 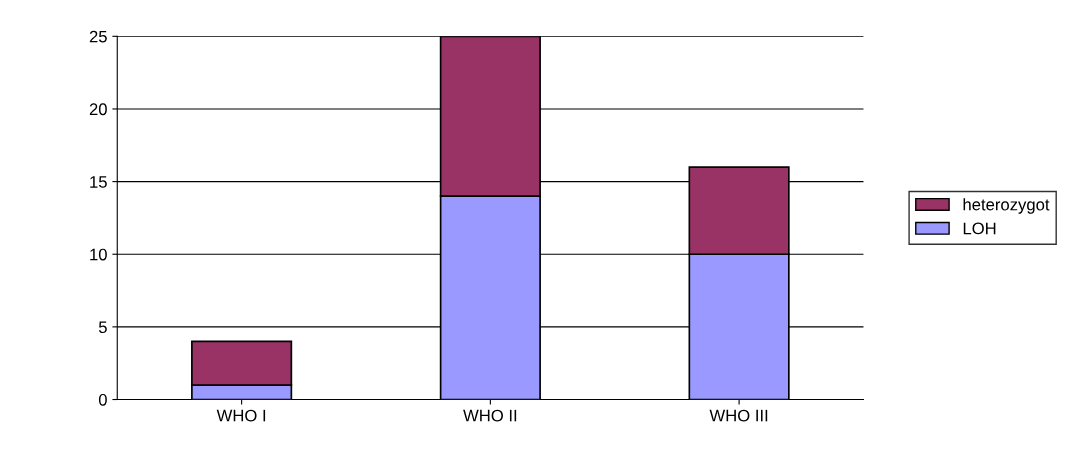 I want to click on y-tick-label: 5, so click(x=102, y=327).